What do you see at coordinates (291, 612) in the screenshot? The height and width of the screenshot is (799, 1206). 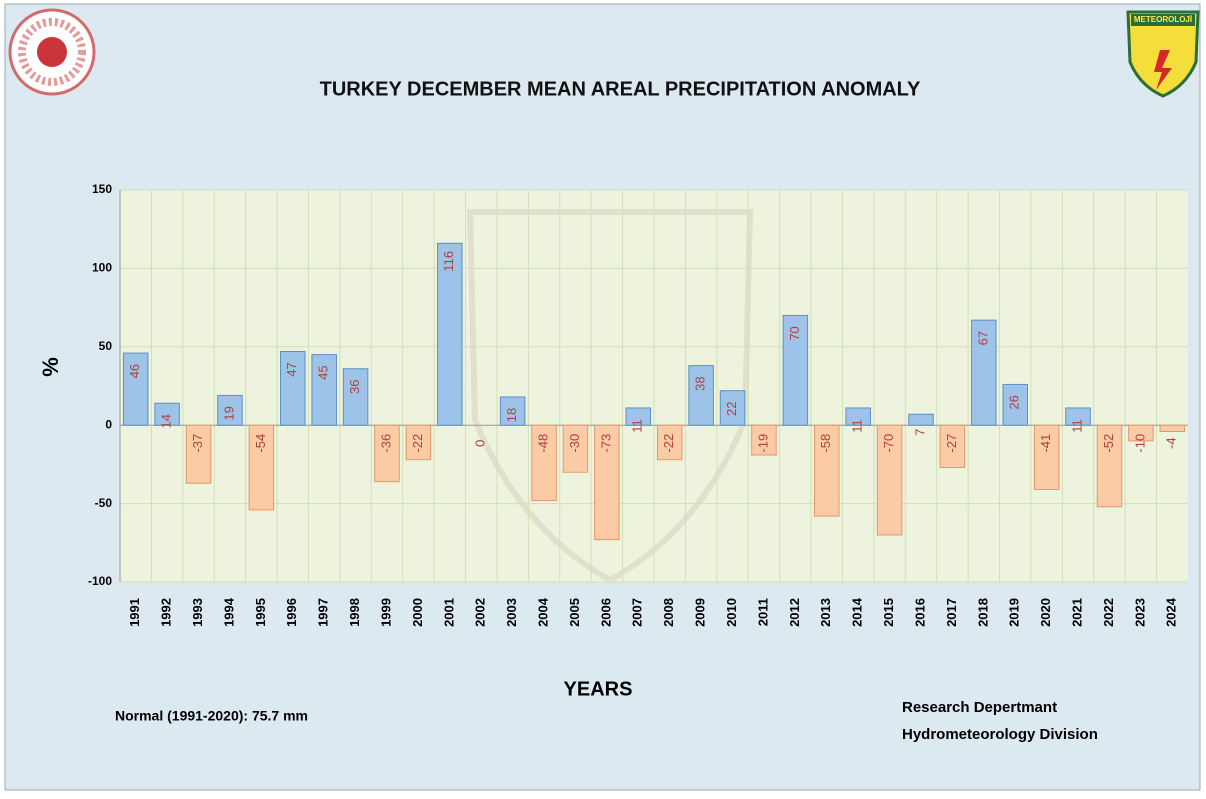 I see `x-tick-label: 1996` at bounding box center [291, 612].